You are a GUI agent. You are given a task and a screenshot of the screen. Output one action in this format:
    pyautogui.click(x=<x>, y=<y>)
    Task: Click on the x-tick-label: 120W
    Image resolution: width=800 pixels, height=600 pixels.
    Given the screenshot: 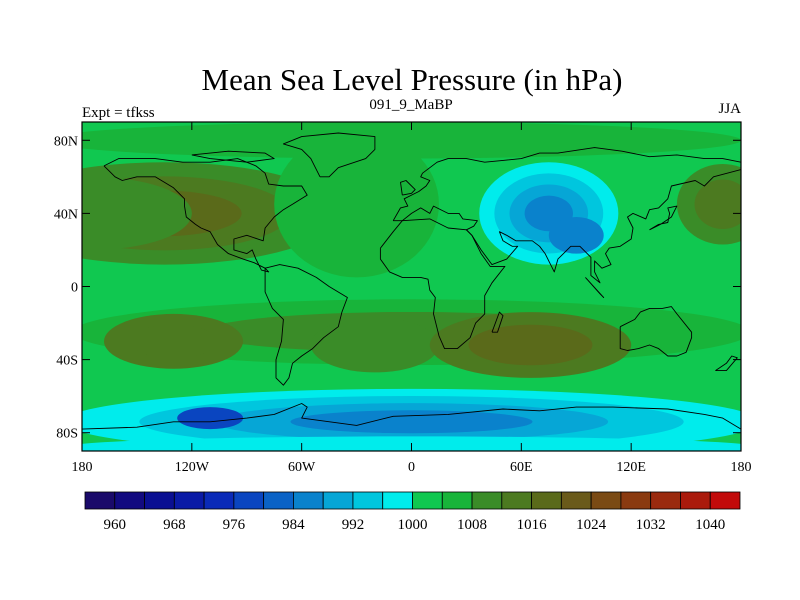 What is the action you would take?
    pyautogui.click(x=192, y=467)
    